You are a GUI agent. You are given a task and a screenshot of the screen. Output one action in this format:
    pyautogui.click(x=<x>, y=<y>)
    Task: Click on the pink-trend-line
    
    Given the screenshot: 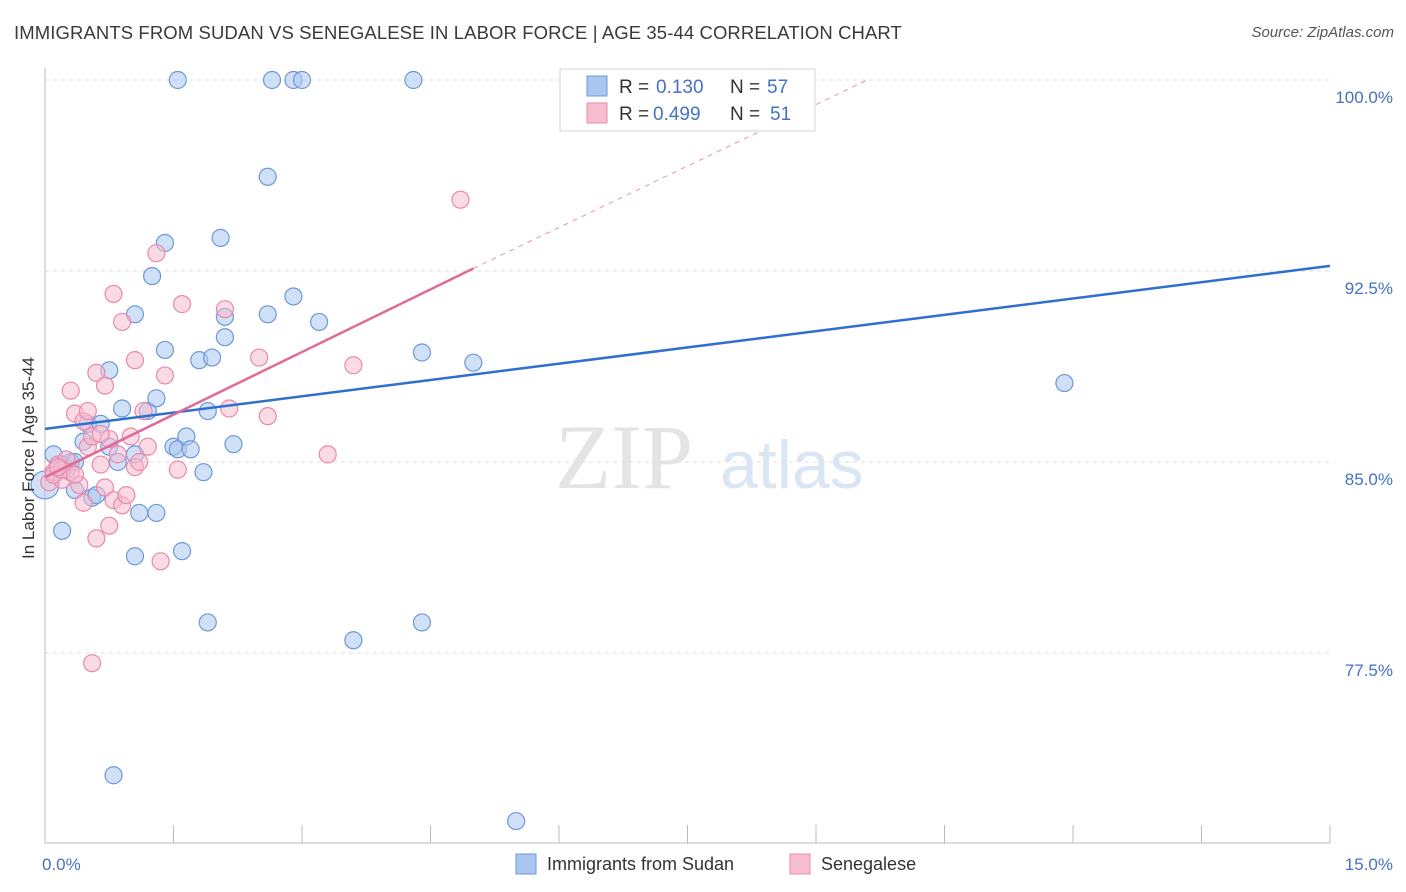 What is the action you would take?
    pyautogui.click(x=259, y=373)
    